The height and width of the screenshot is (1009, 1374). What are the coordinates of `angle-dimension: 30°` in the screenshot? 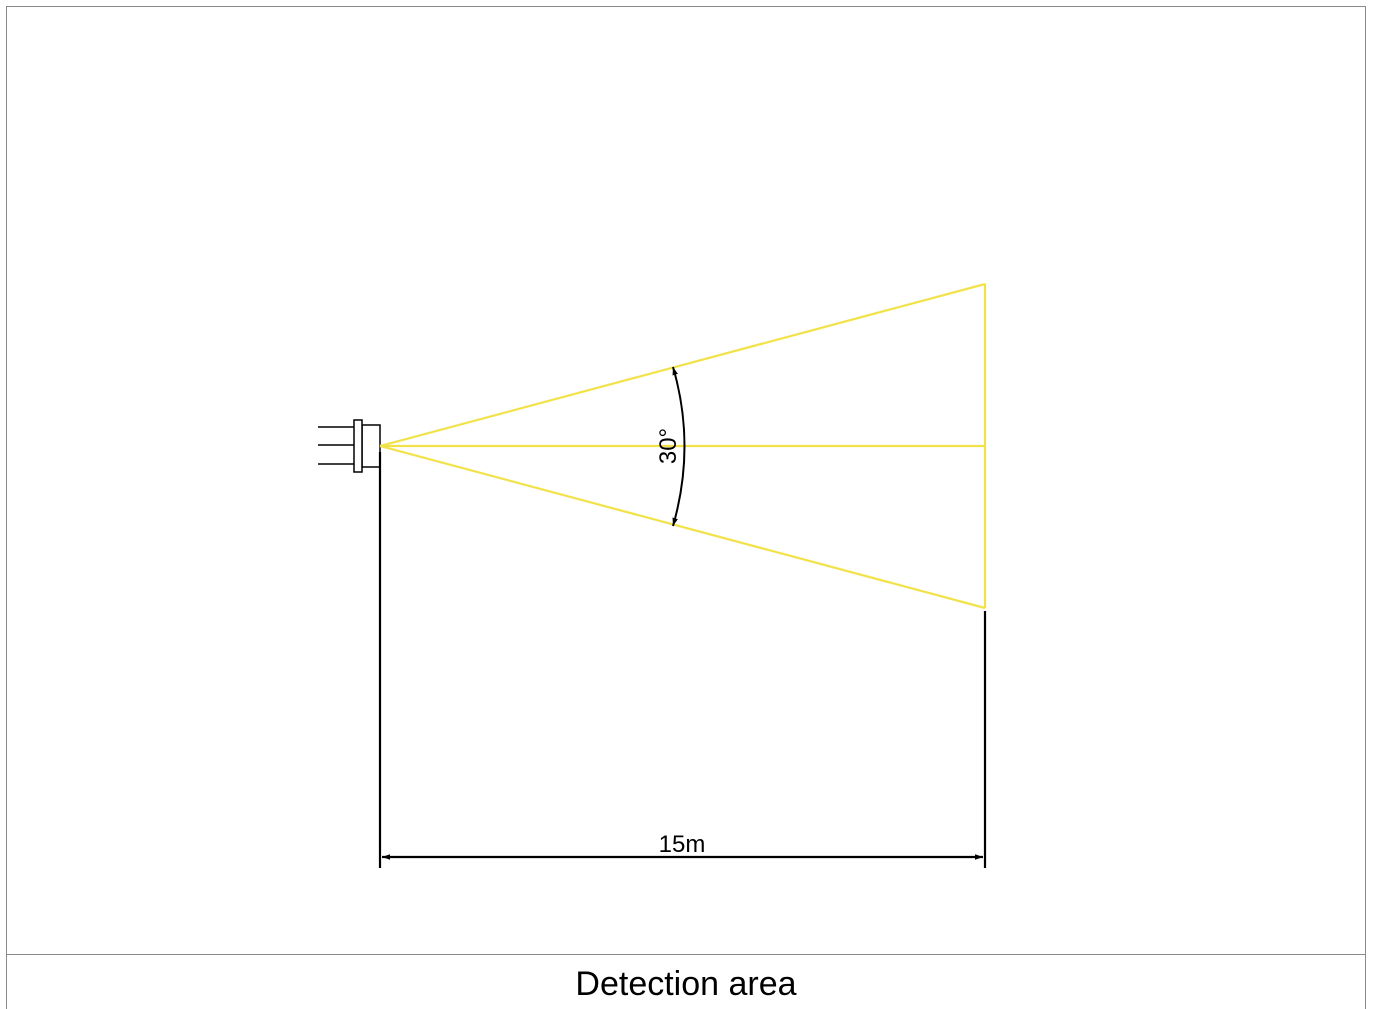 It's located at (670, 446).